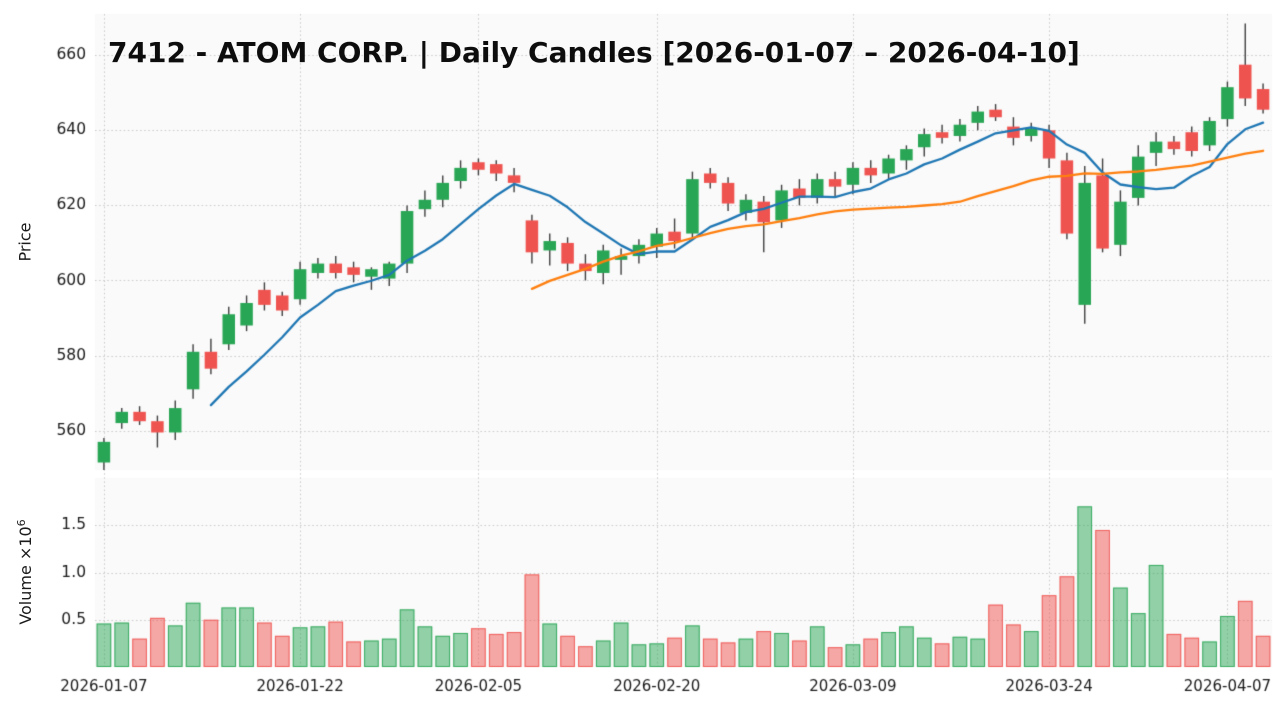 The width and height of the screenshot is (1284, 711). I want to click on price-axis-label: Price, so click(25, 242).